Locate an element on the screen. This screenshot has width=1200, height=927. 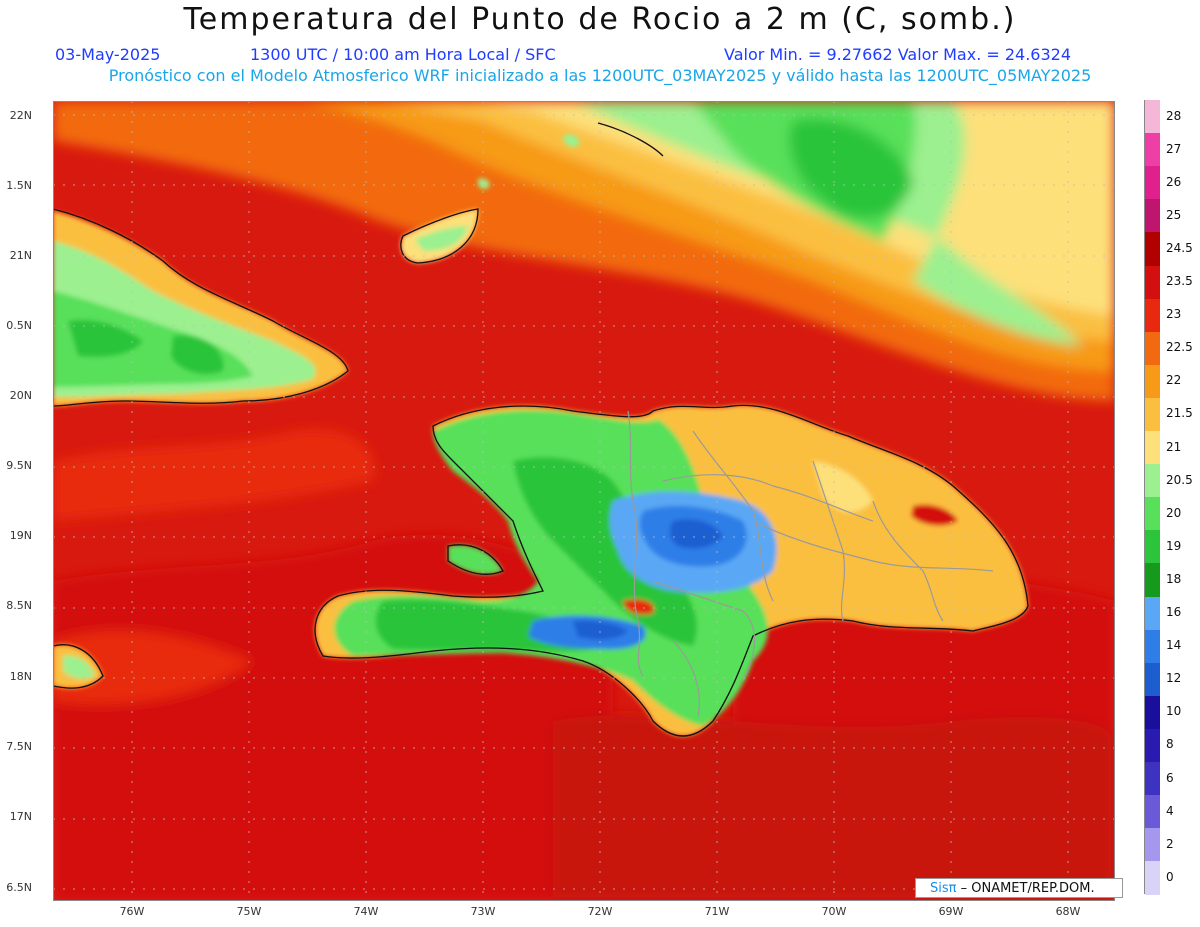
longitude-label: 69W is located at coordinates (951, 911).